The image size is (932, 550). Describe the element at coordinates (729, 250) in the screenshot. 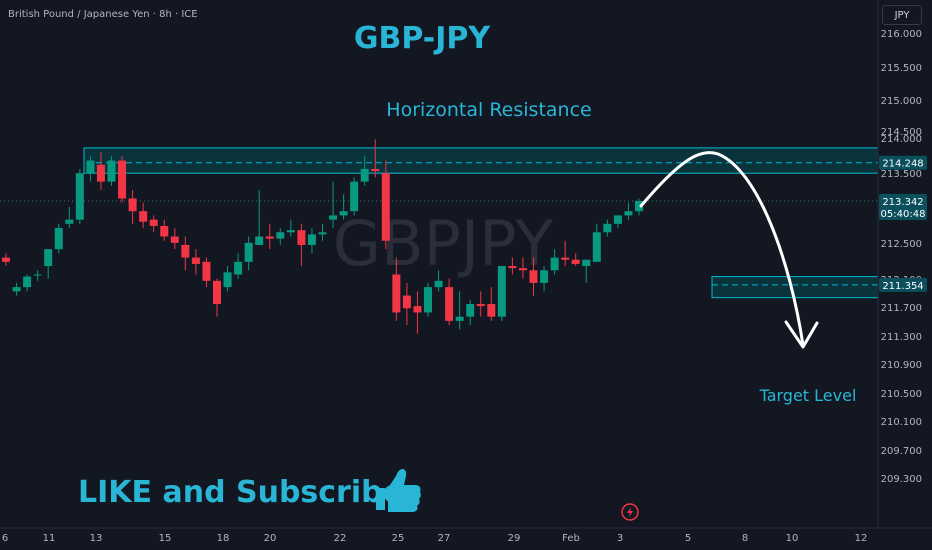

I see `projection-arrow` at that location.